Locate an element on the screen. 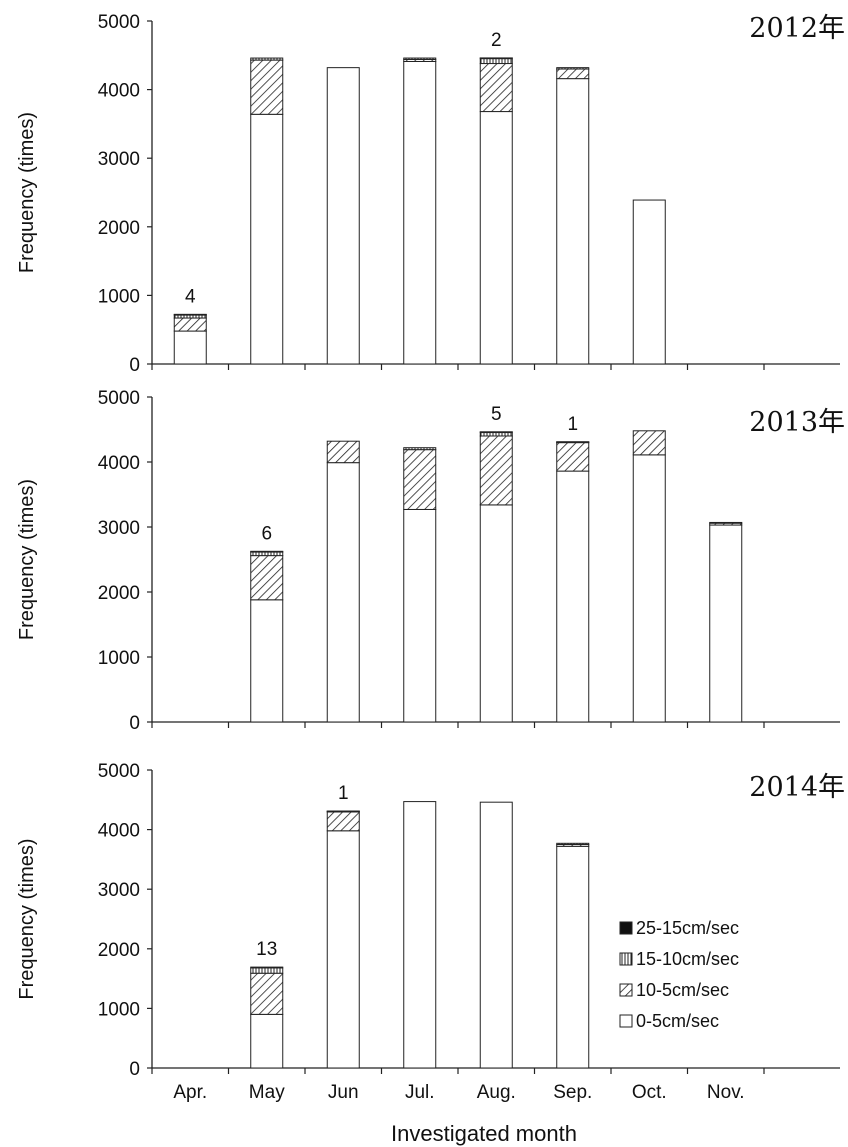  x-tick-label: Jul. is located at coordinates (420, 1092).